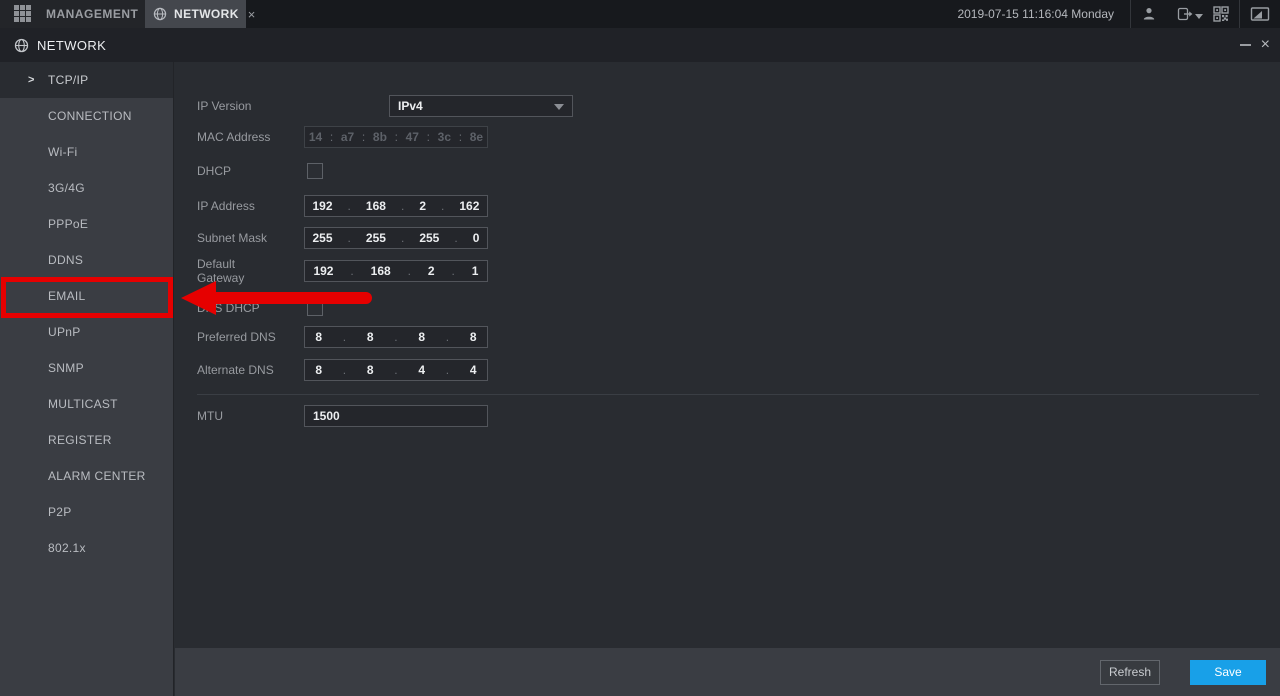 Image resolution: width=1280 pixels, height=696 pixels. What do you see at coordinates (1221, 14) in the screenshot?
I see `qr-code-icon` at bounding box center [1221, 14].